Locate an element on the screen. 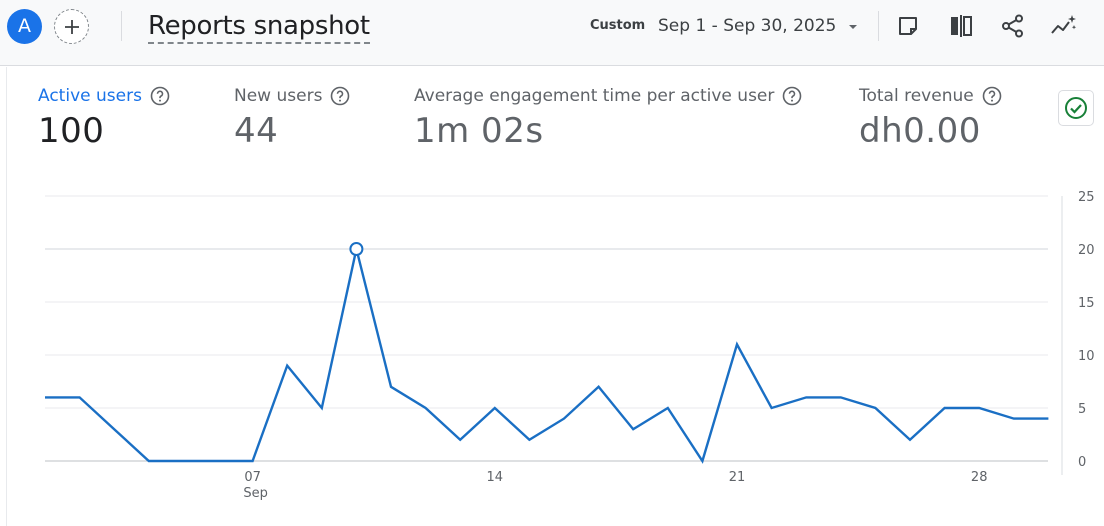 The height and width of the screenshot is (526, 1104). metric-active-users: Active users 100 is located at coordinates (104, 118).